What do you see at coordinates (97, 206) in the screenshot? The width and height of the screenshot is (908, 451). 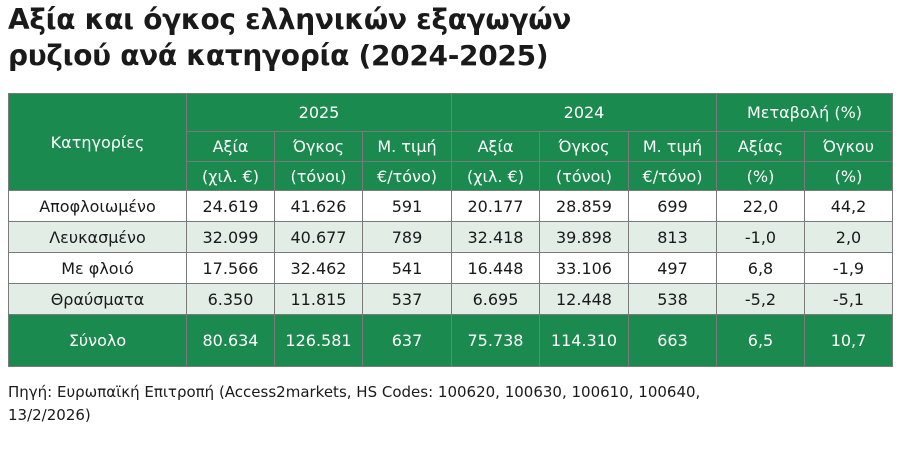 I see `row-category: Αποφλοιωμένο` at bounding box center [97, 206].